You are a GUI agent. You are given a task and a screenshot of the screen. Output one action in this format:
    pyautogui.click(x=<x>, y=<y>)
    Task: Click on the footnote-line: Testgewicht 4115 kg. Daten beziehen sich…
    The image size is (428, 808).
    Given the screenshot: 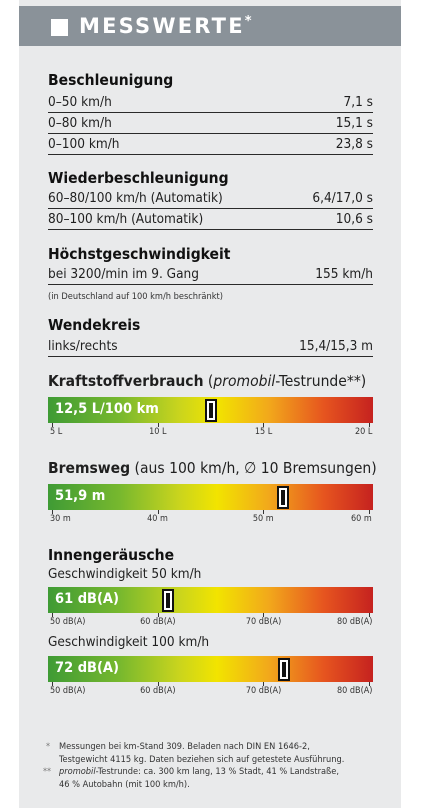 What is the action you would take?
    pyautogui.click(x=202, y=759)
    